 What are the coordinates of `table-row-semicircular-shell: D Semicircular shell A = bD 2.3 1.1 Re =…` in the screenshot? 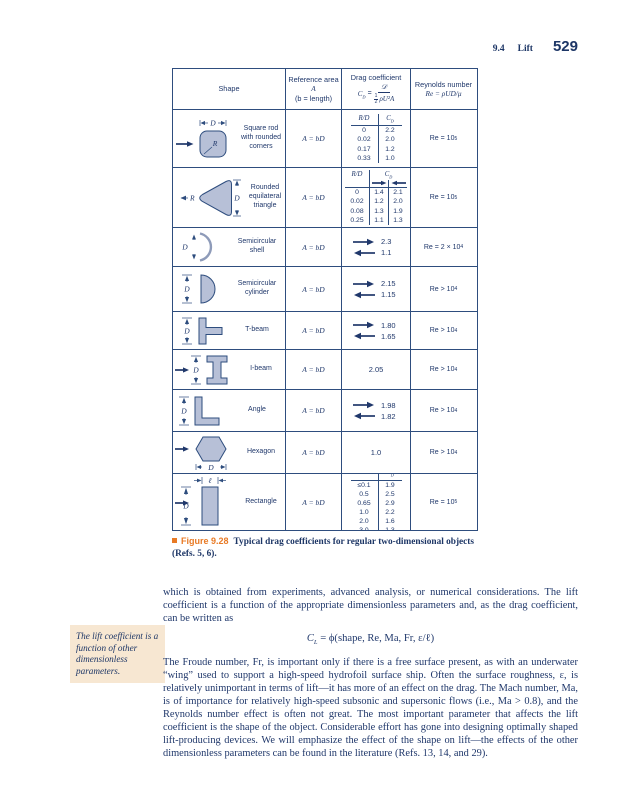 It's located at (325, 247).